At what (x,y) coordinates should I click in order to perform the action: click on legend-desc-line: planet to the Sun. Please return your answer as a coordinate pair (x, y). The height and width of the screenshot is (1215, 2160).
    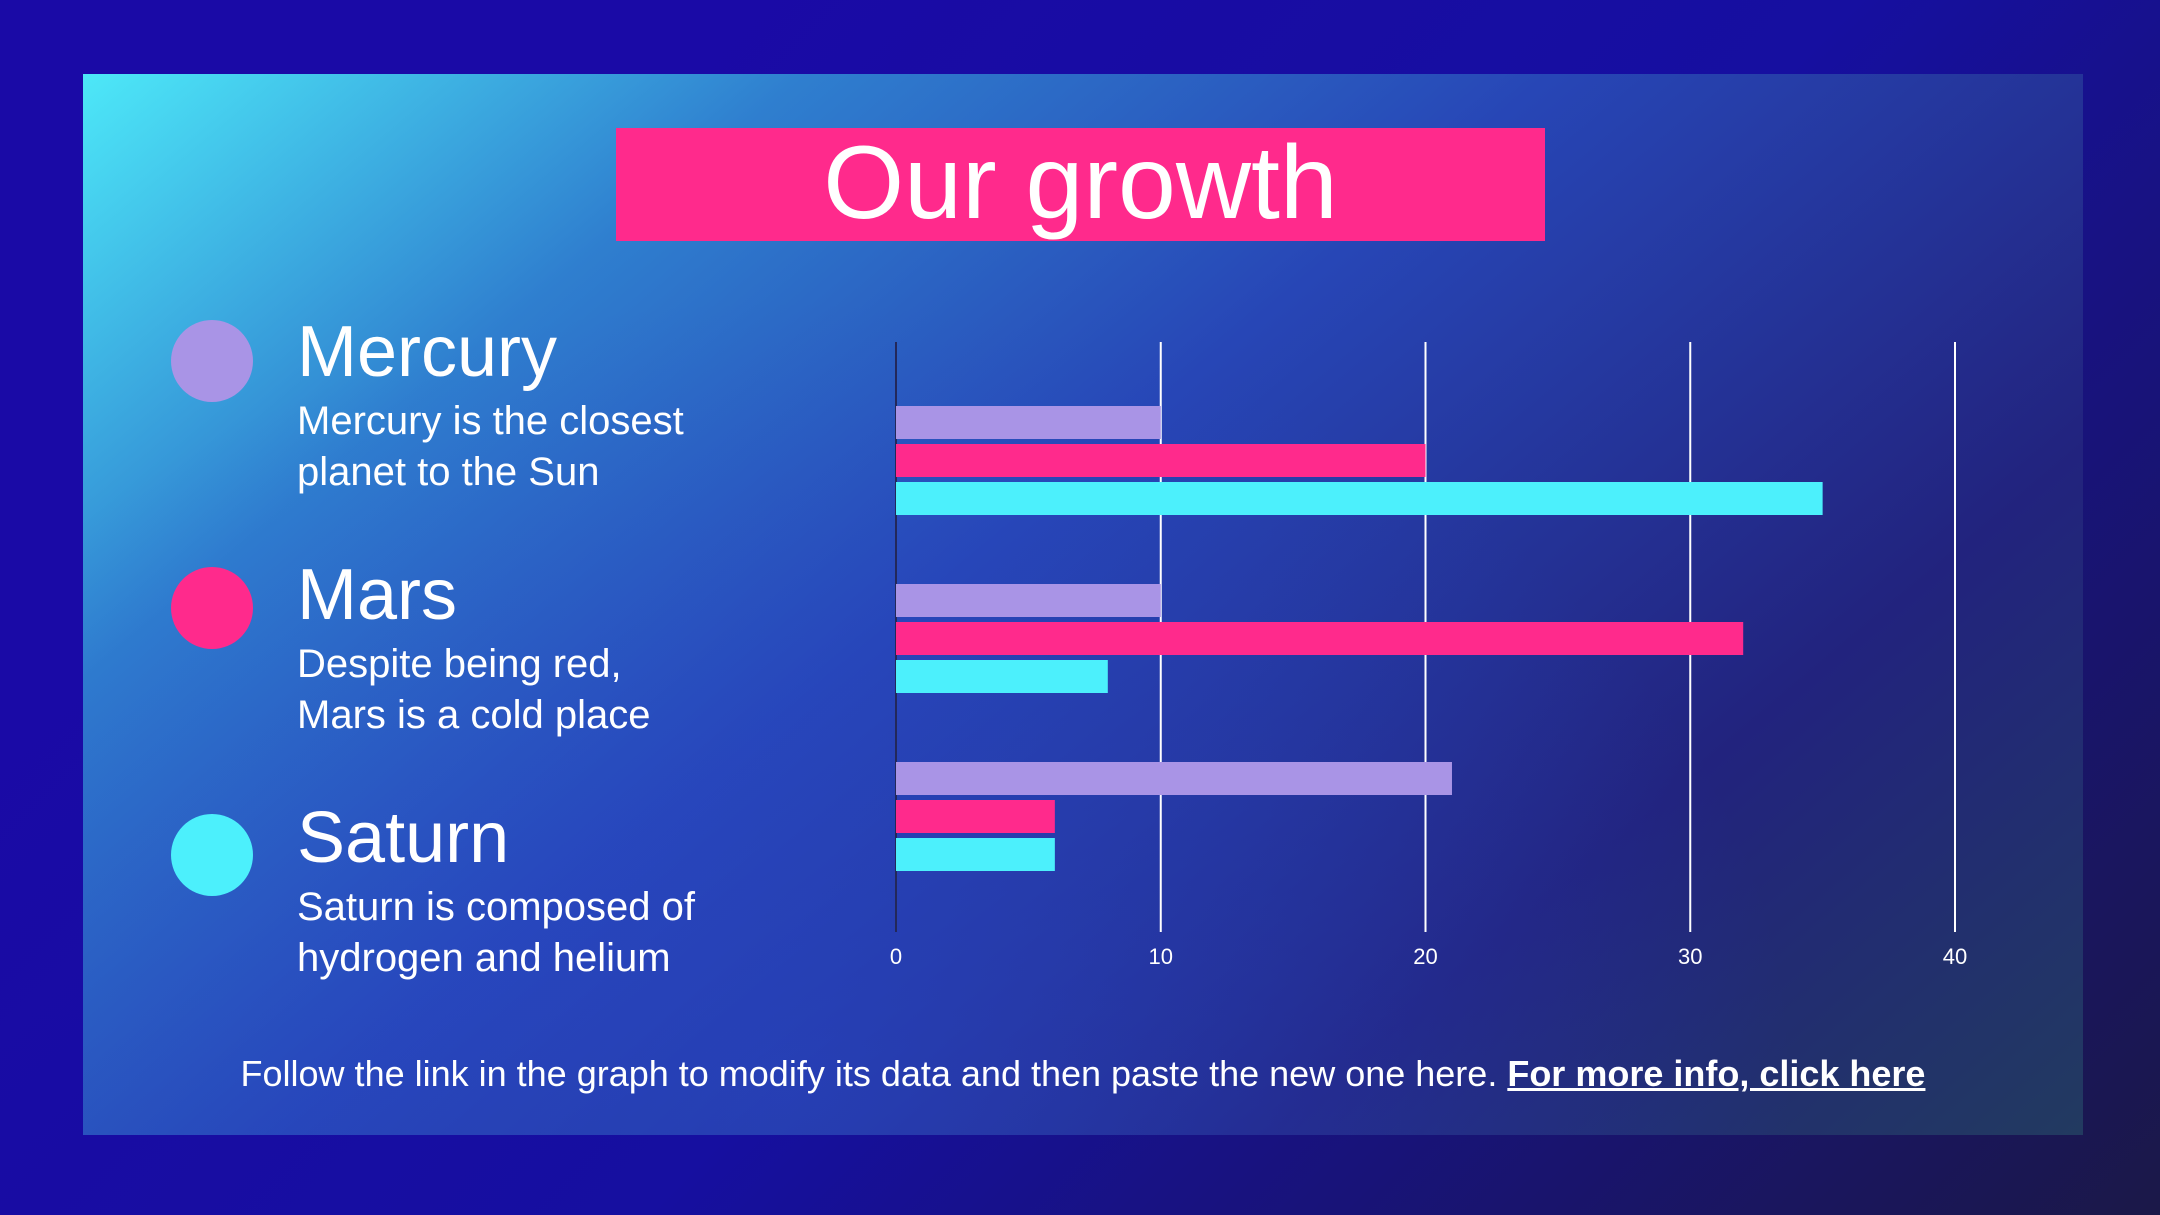
    Looking at the image, I should click on (448, 472).